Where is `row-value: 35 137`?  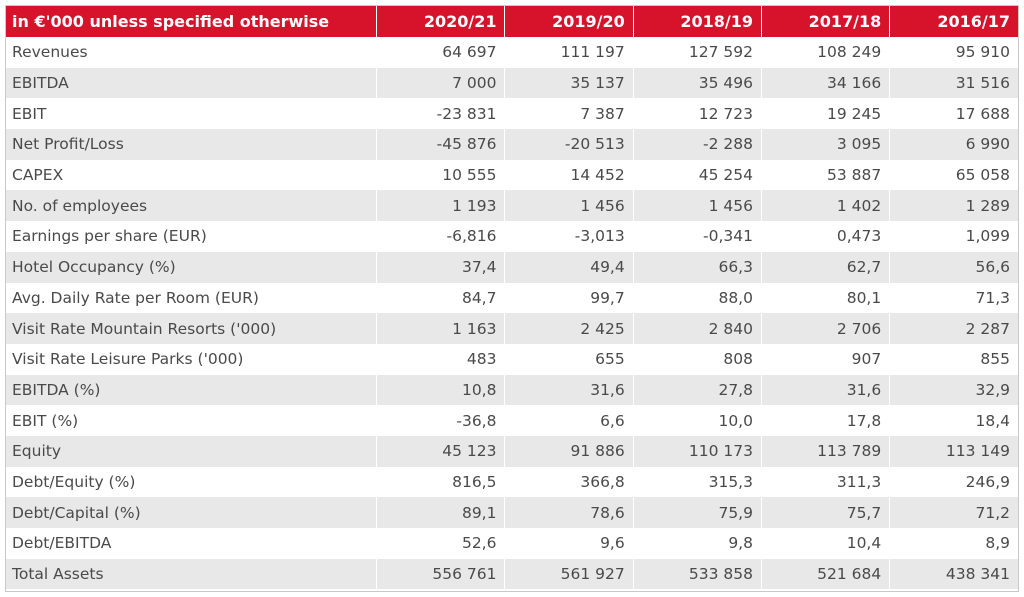 row-value: 35 137 is located at coordinates (569, 83).